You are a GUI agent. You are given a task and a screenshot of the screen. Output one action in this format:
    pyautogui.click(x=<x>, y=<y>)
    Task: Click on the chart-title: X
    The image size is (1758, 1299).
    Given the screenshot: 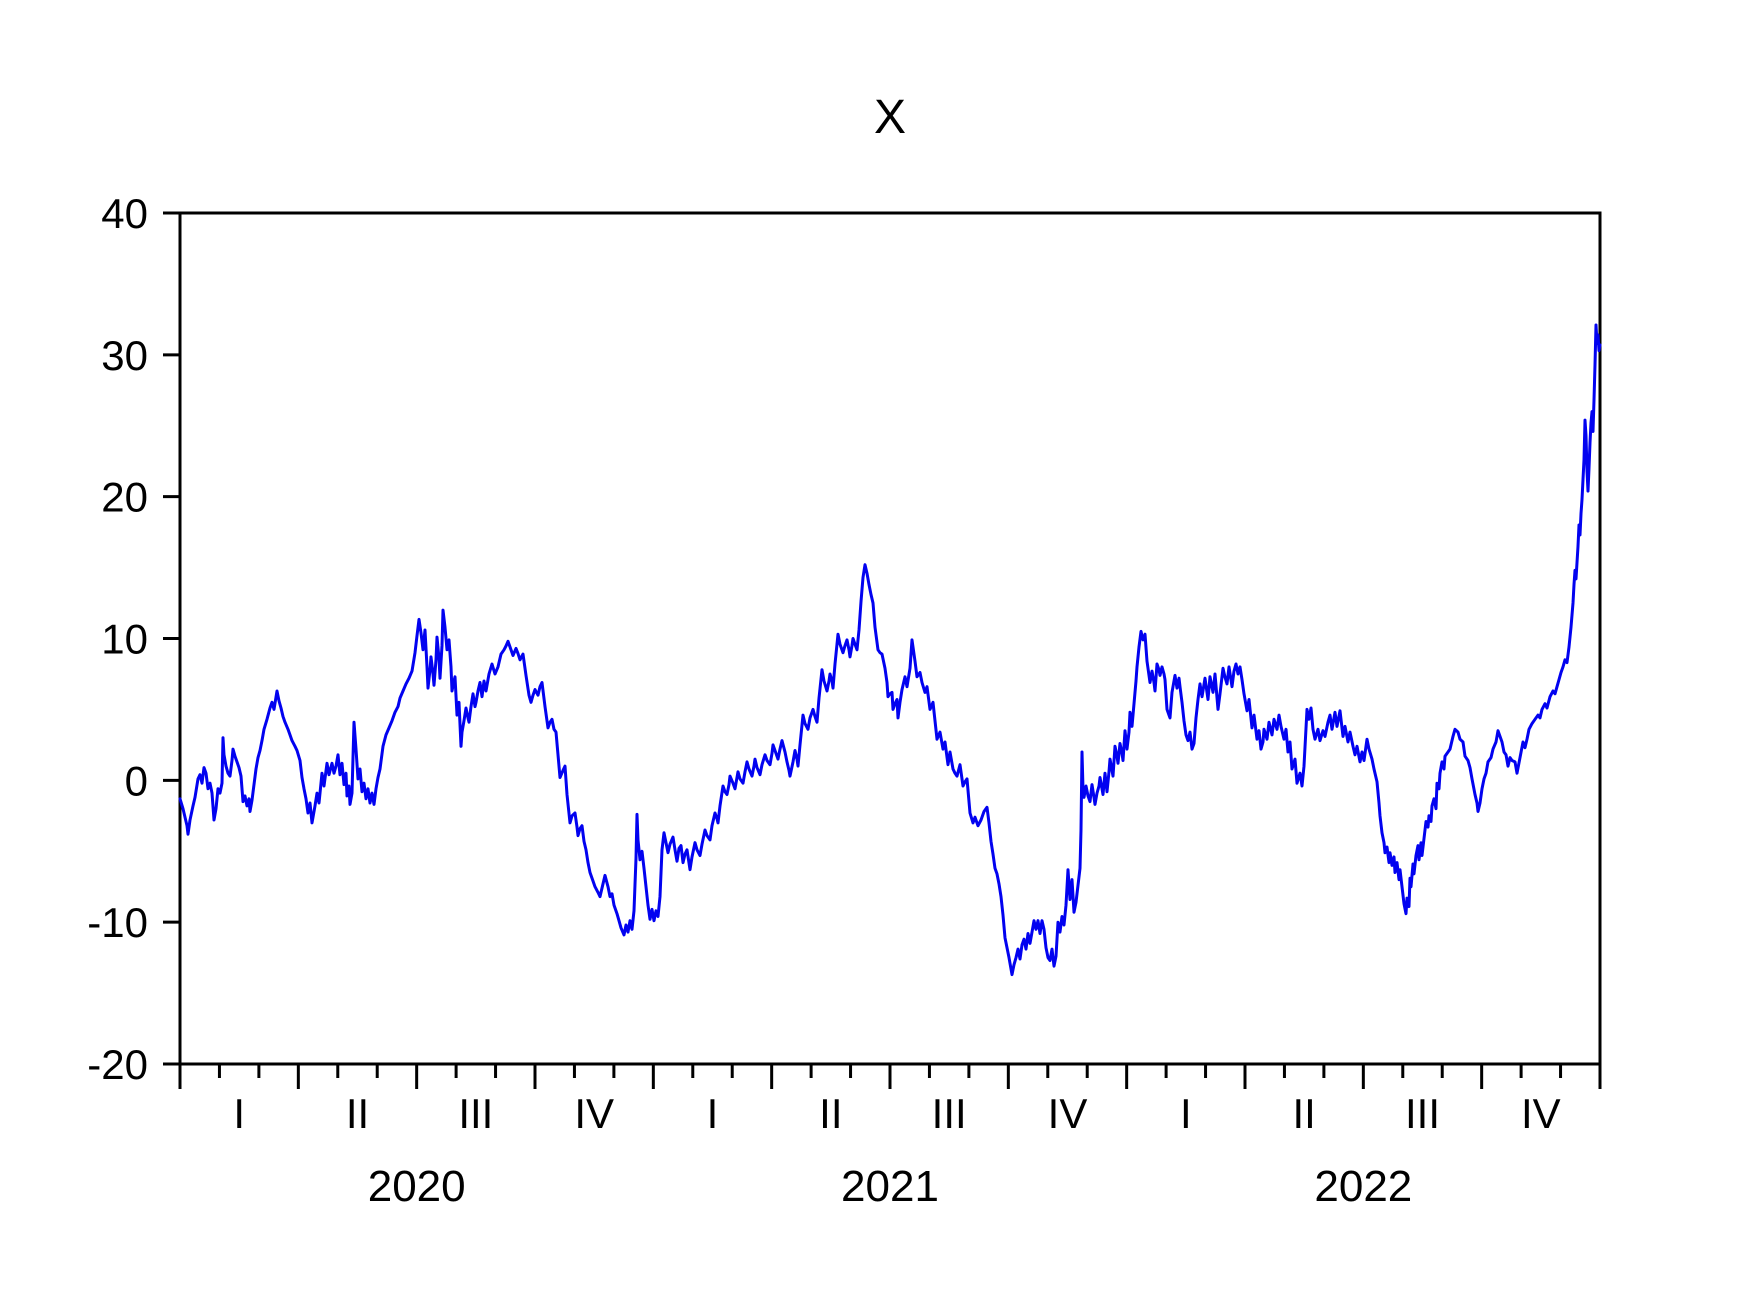 What is the action you would take?
    pyautogui.click(x=890, y=117)
    